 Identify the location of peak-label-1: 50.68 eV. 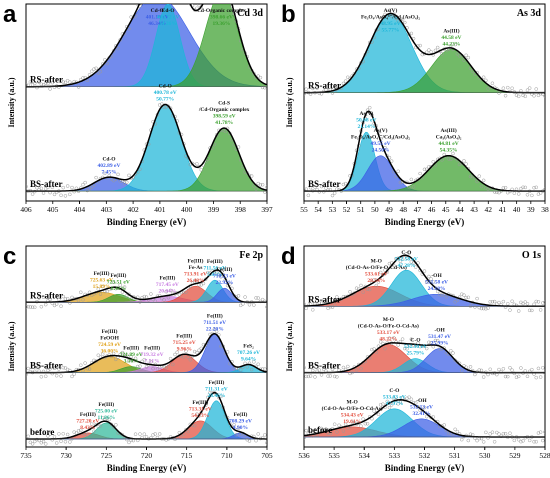
(366, 121).